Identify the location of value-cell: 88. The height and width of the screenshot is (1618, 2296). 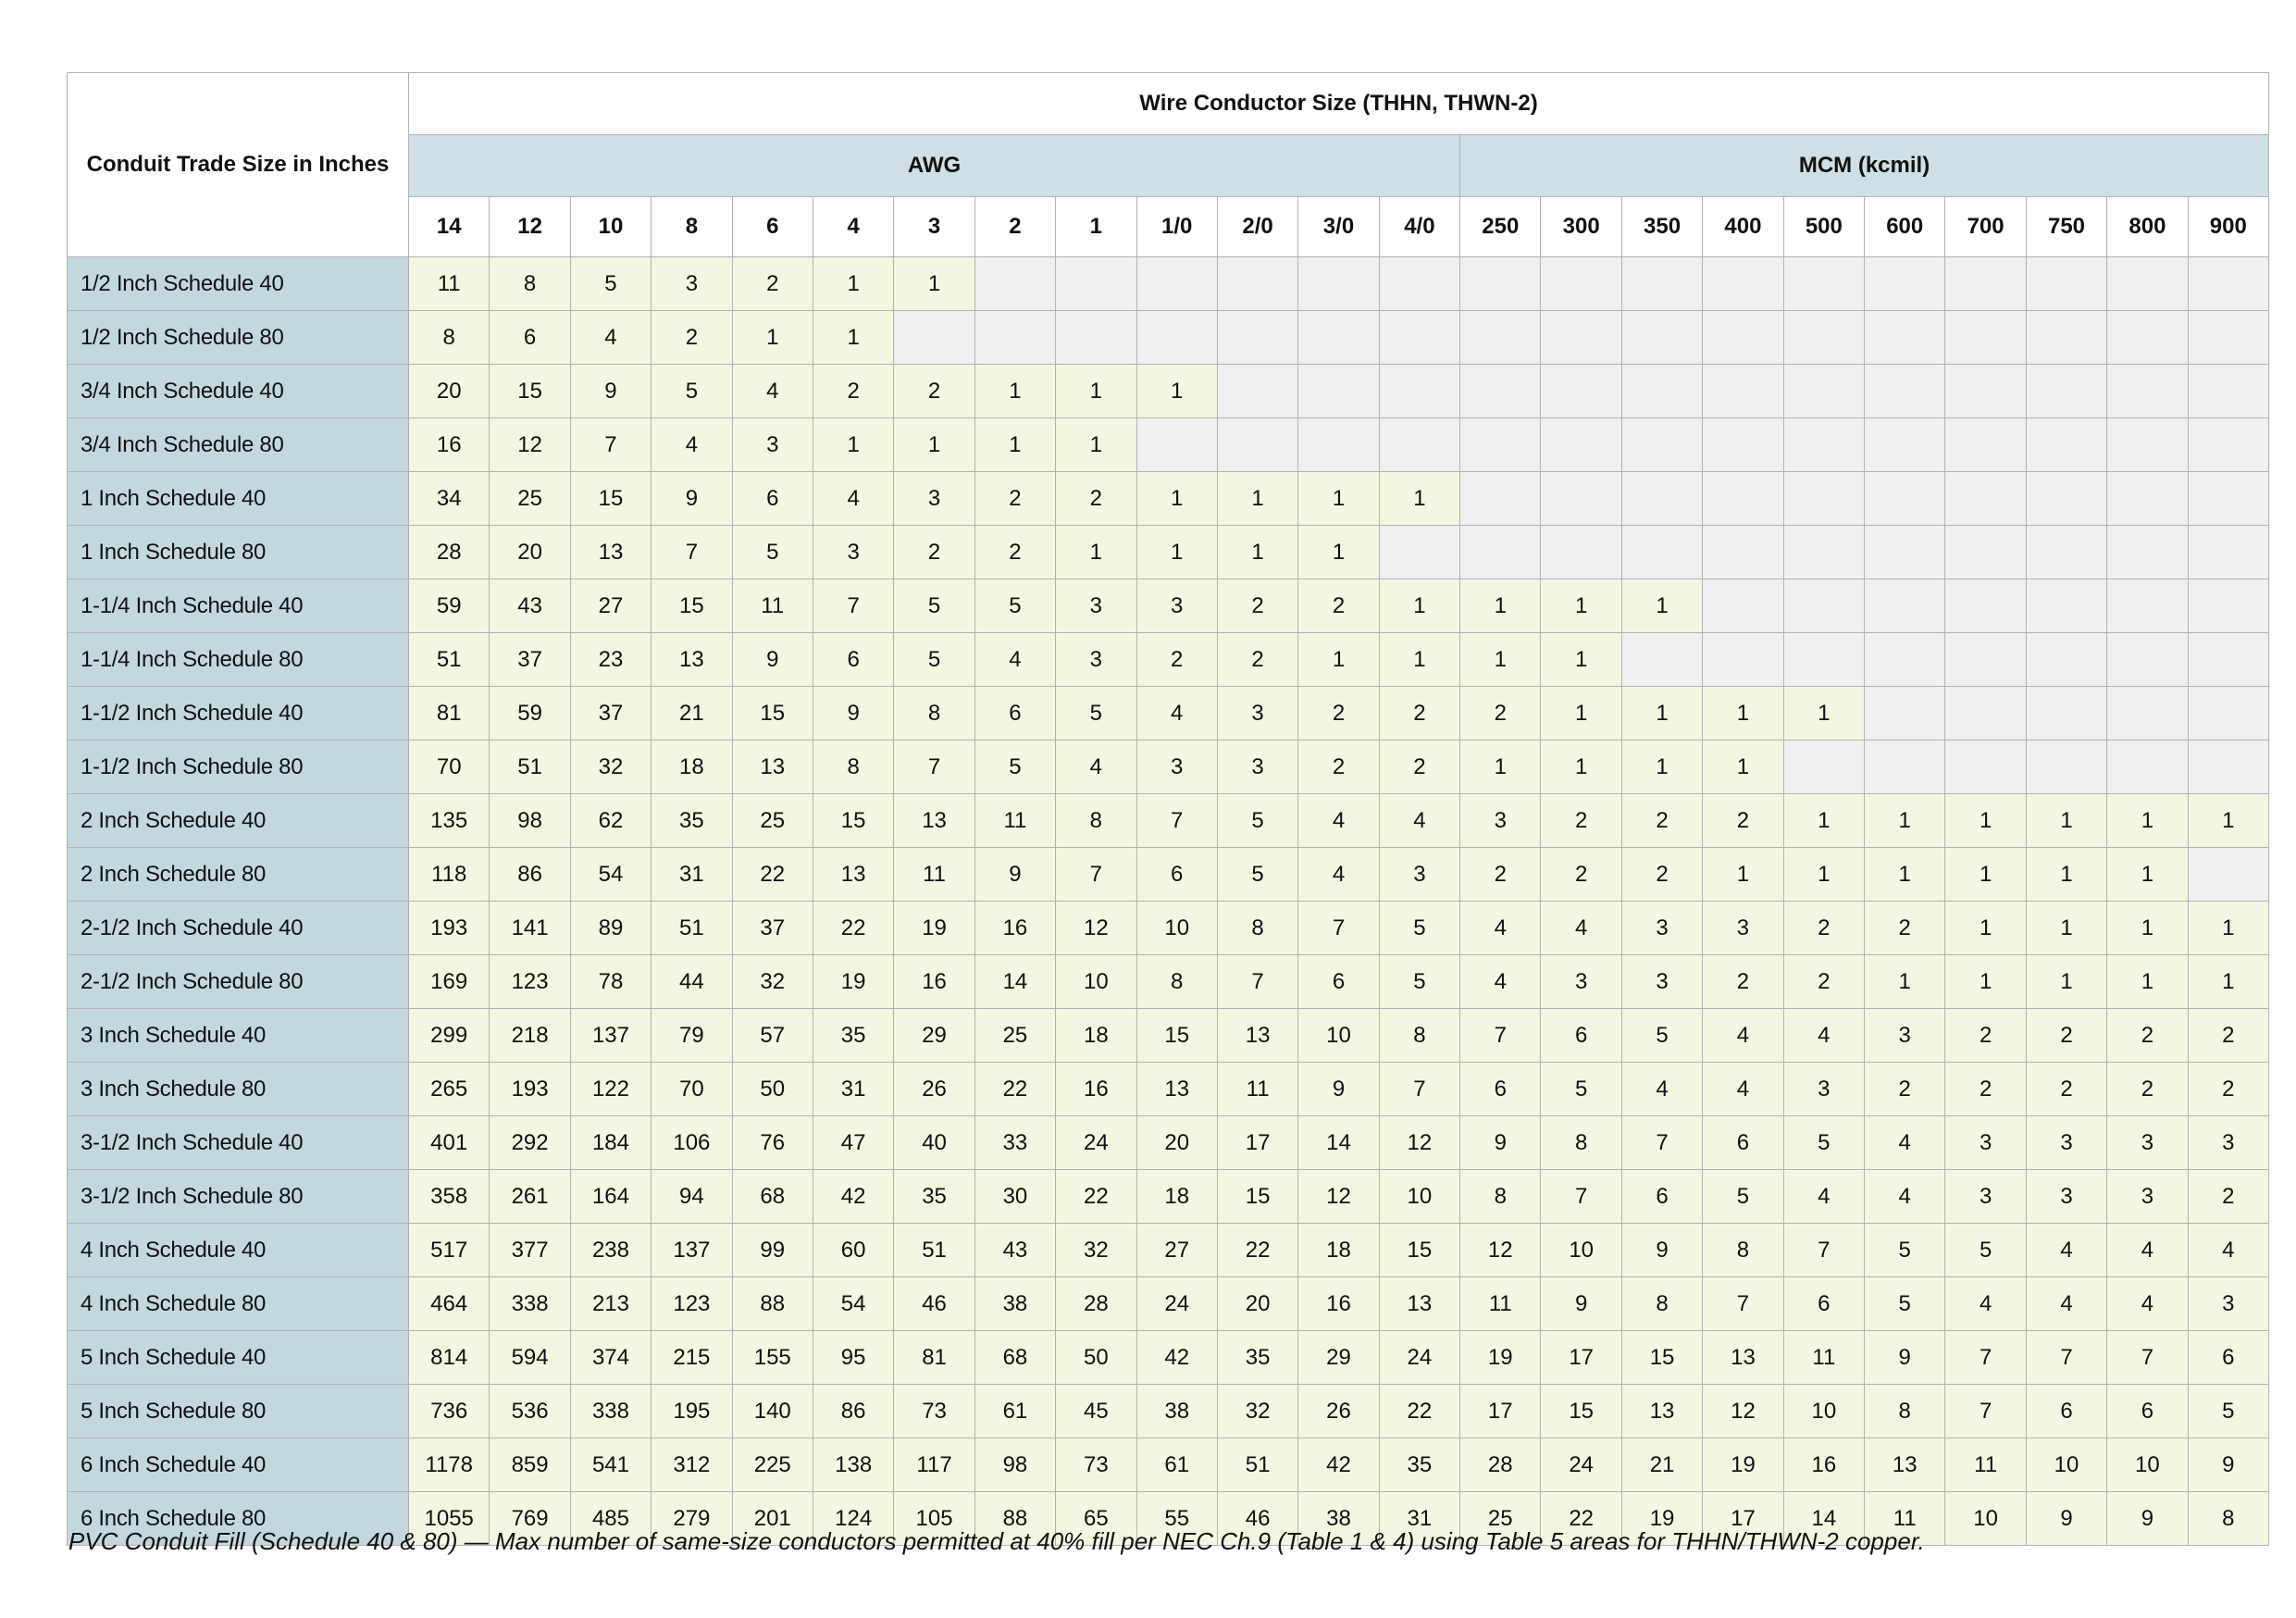
(1016, 1518).